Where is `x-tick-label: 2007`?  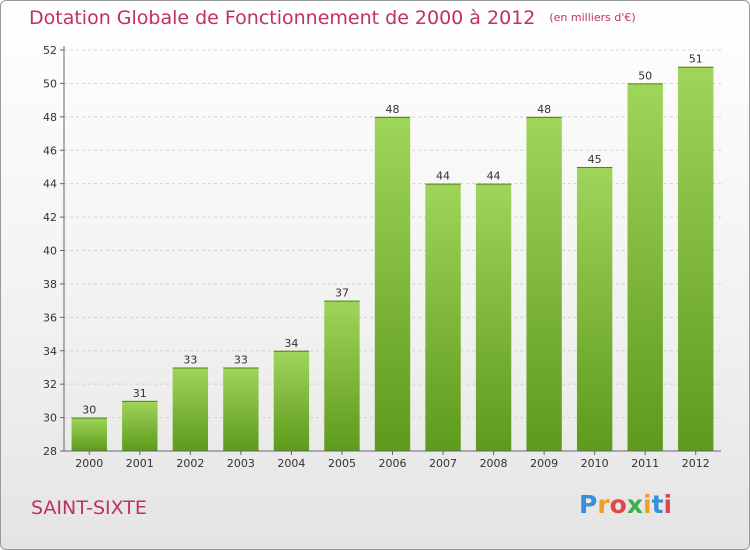
x-tick-label: 2007 is located at coordinates (443, 463).